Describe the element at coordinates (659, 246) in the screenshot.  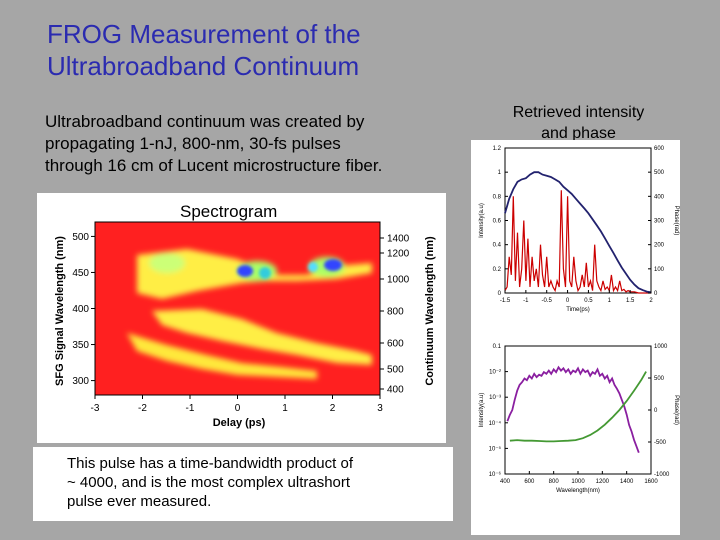
I see `retrieved-y-right-tick-label: 200` at that location.